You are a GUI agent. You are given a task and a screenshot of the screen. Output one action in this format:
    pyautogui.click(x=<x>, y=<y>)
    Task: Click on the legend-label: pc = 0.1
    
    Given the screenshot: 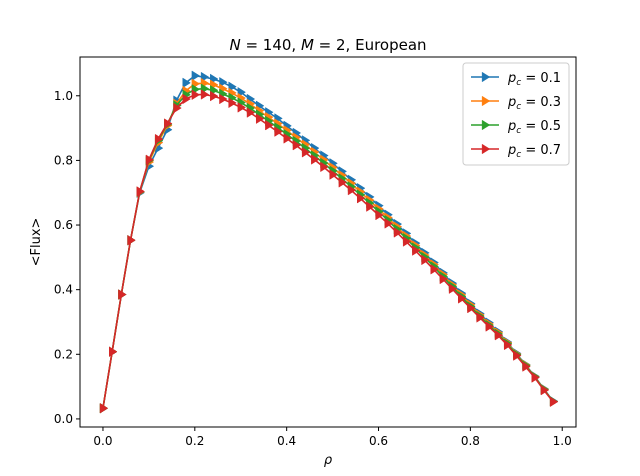 What is the action you would take?
    pyautogui.click(x=534, y=79)
    